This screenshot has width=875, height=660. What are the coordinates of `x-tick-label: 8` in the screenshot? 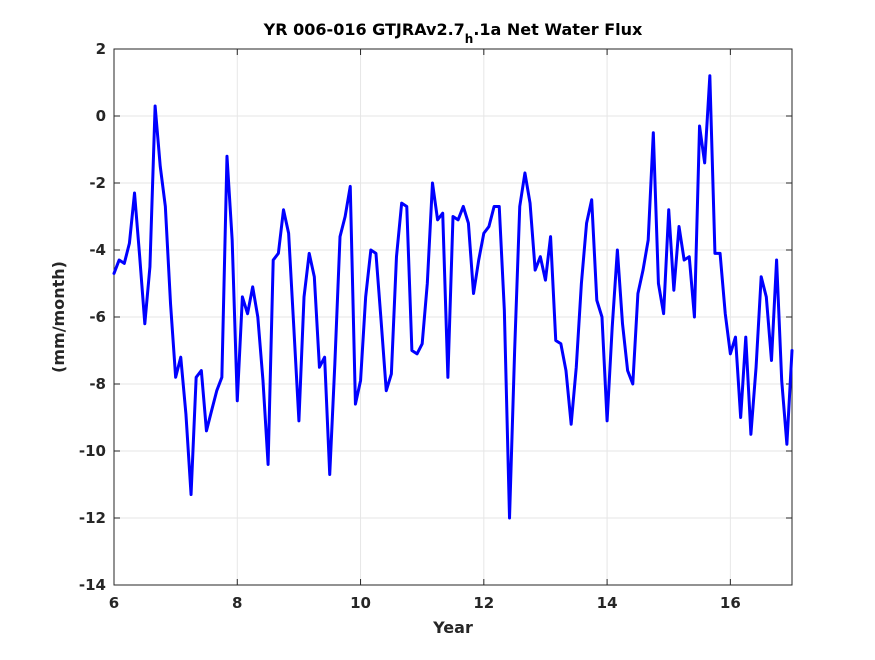 It's located at (237, 603).